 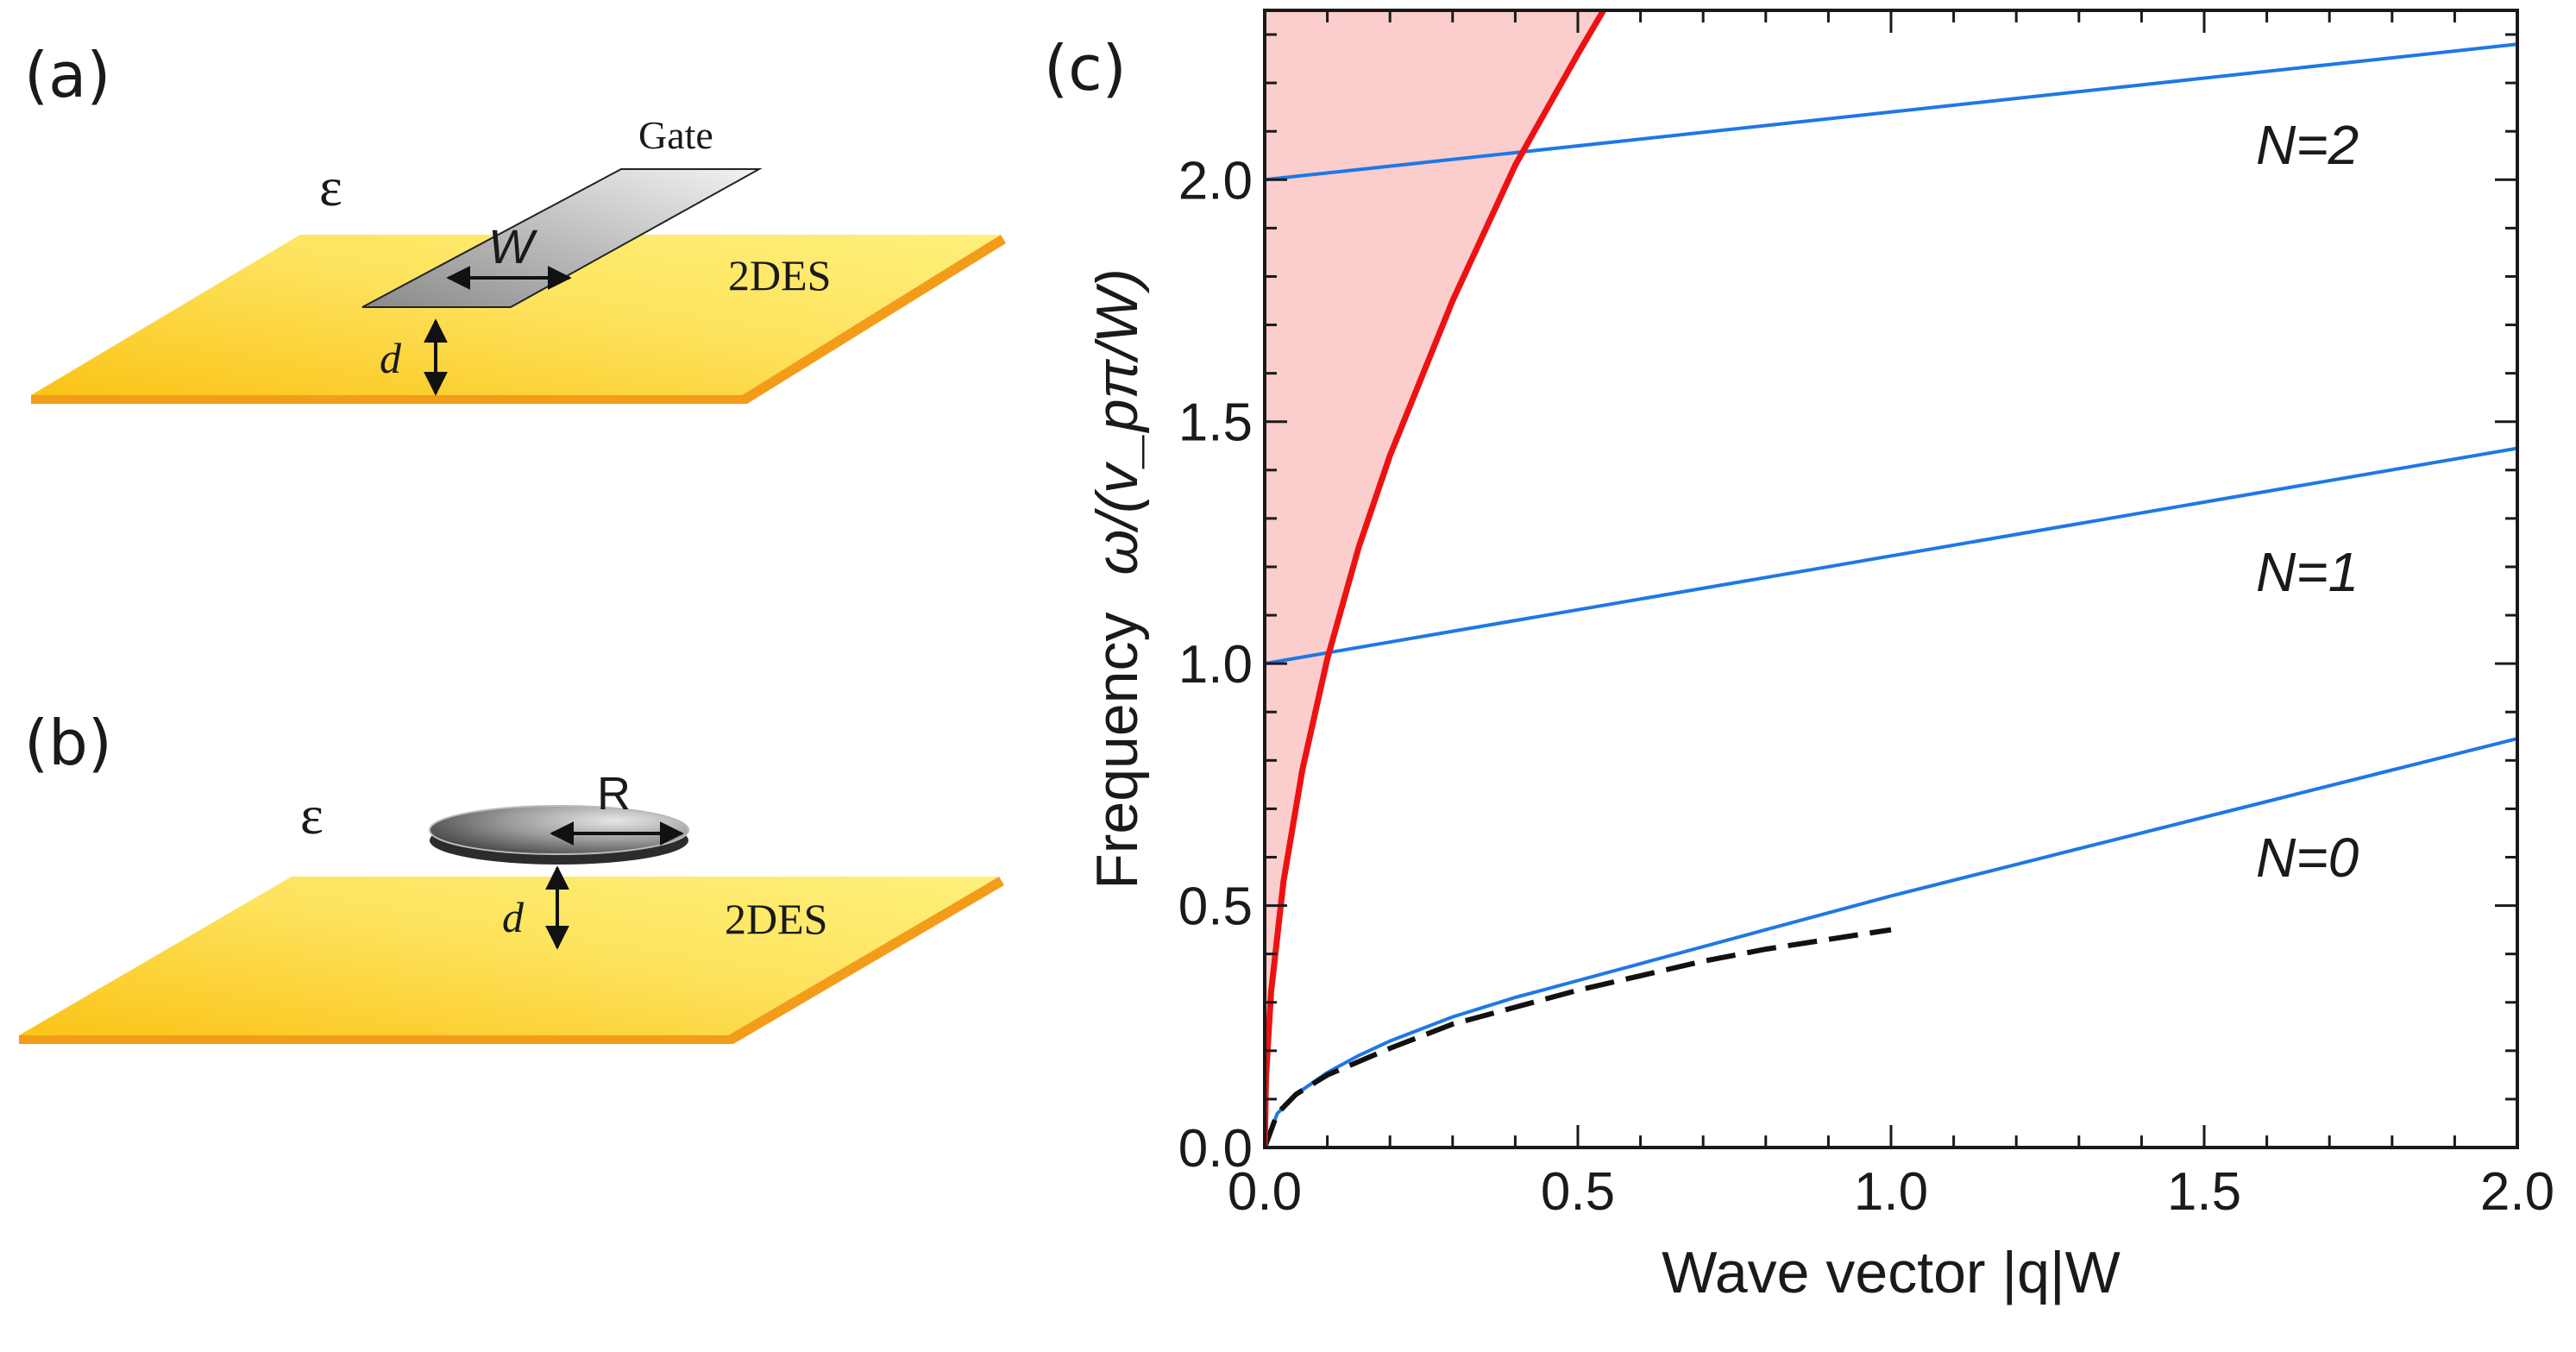 What do you see at coordinates (330, 186) in the screenshot?
I see `panel-a-epsilon: ε` at bounding box center [330, 186].